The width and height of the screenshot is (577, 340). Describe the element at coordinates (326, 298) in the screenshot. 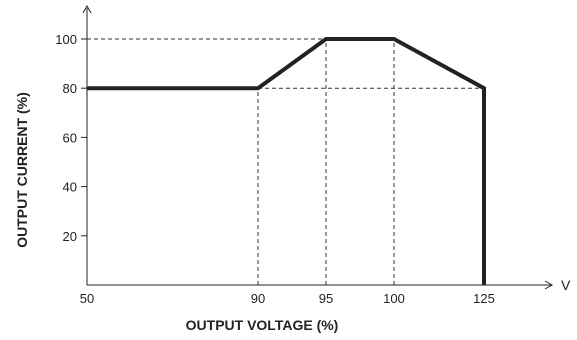

I see `x-tick-label-95: 95` at that location.